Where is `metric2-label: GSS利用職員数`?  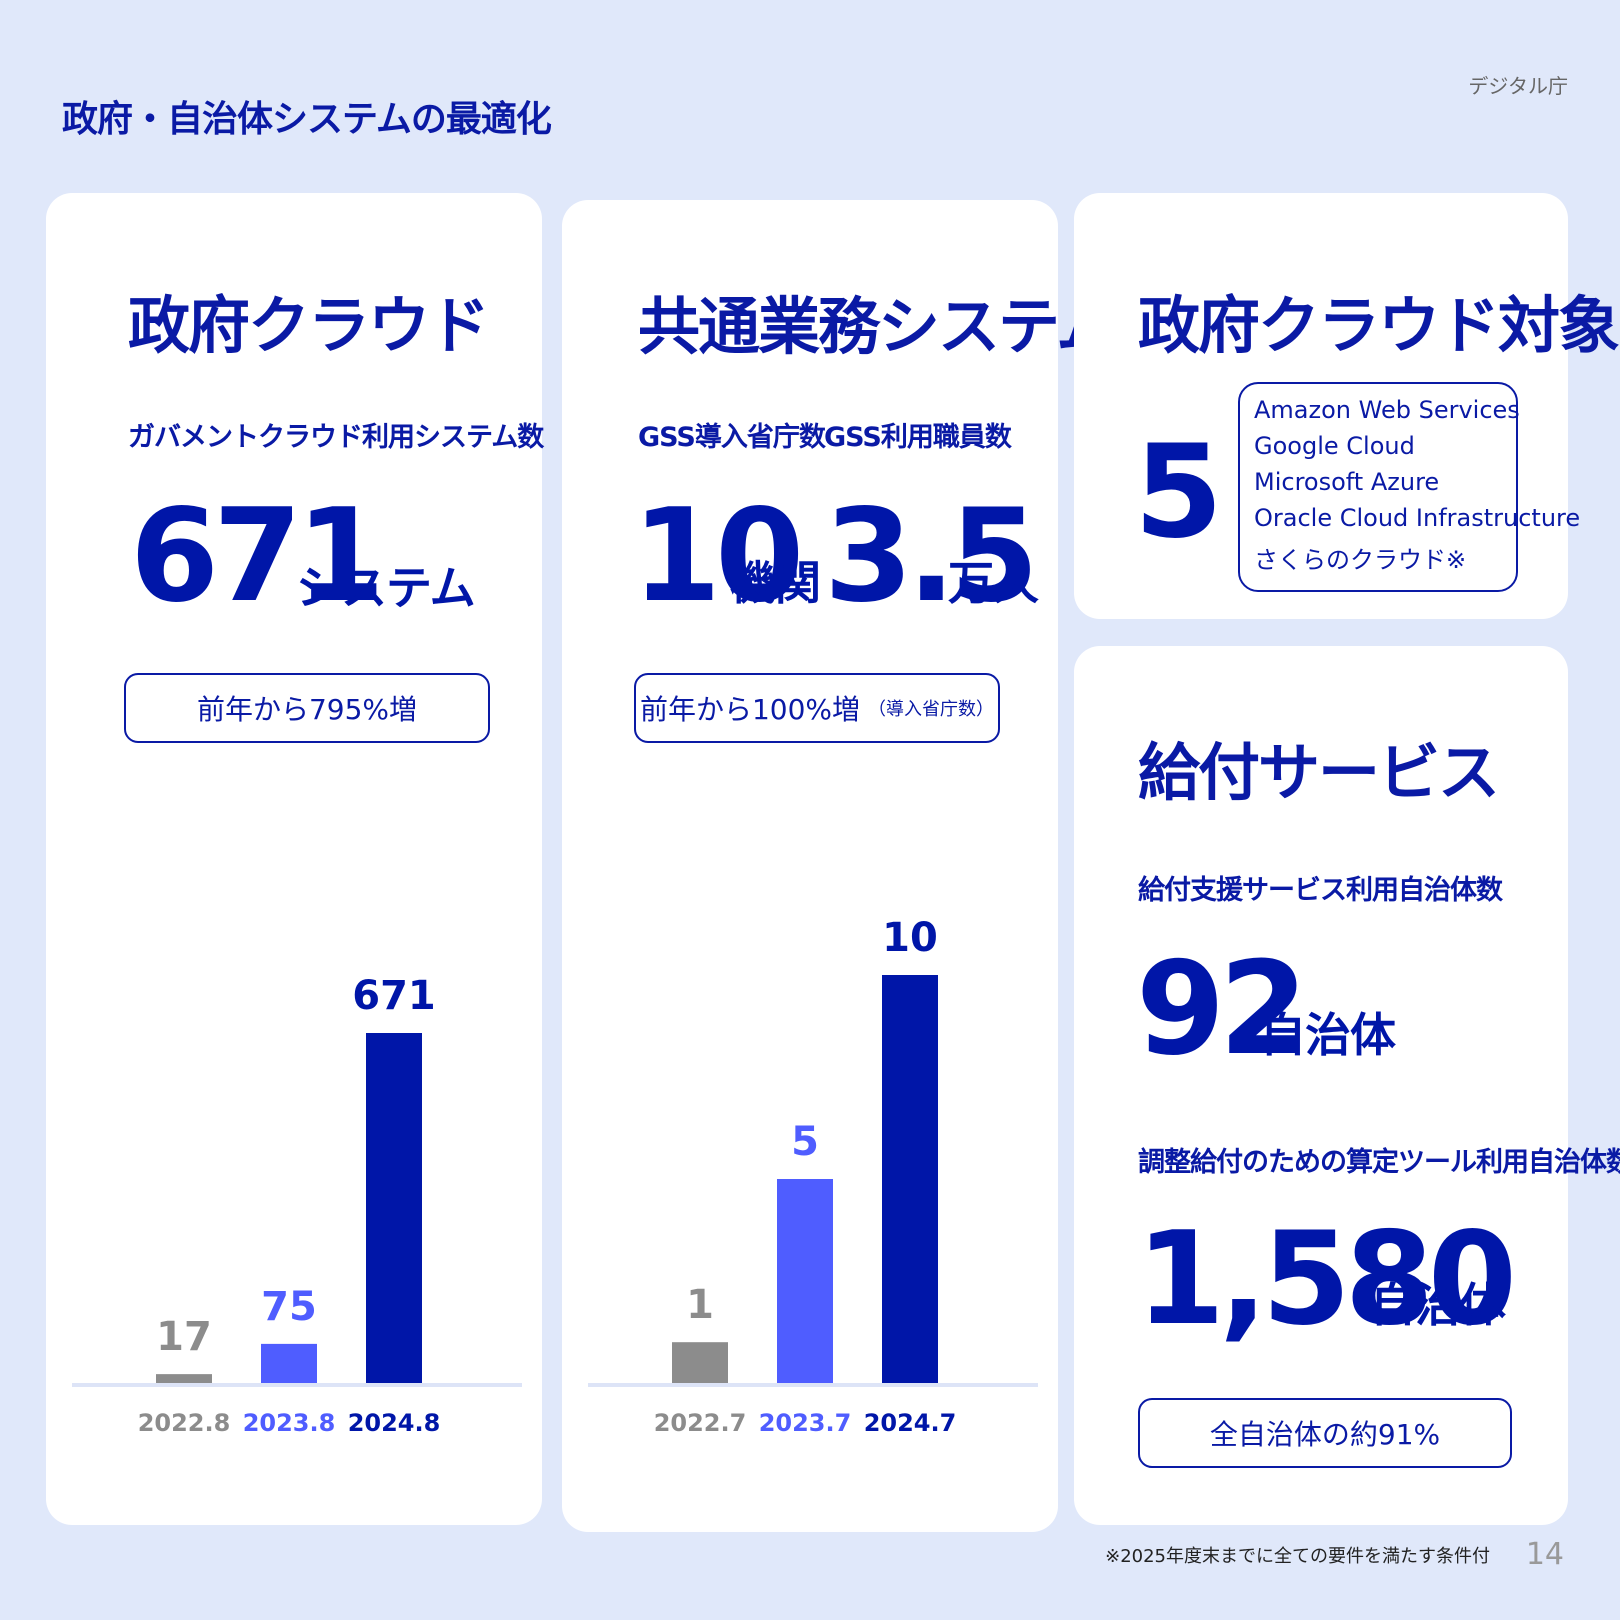
metric2-label: GSS利用職員数 is located at coordinates (918, 437).